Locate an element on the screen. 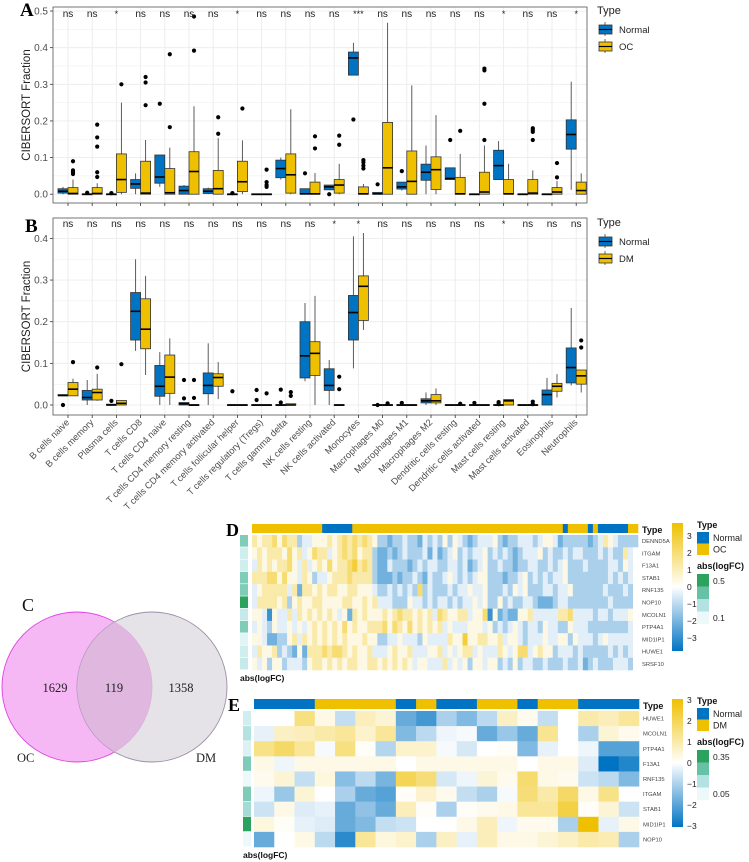 This screenshot has width=749, height=862. legend-abs-tick: 0.05 is located at coordinates (721, 794).